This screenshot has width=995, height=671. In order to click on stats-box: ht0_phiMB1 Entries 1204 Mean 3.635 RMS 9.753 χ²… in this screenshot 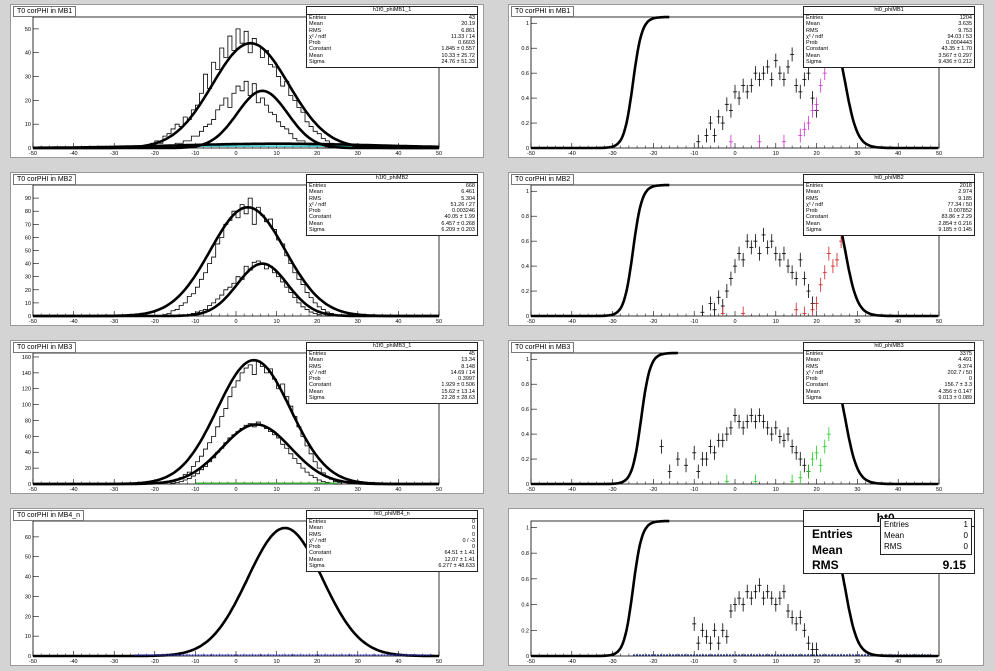, I will do `click(889, 37)`.